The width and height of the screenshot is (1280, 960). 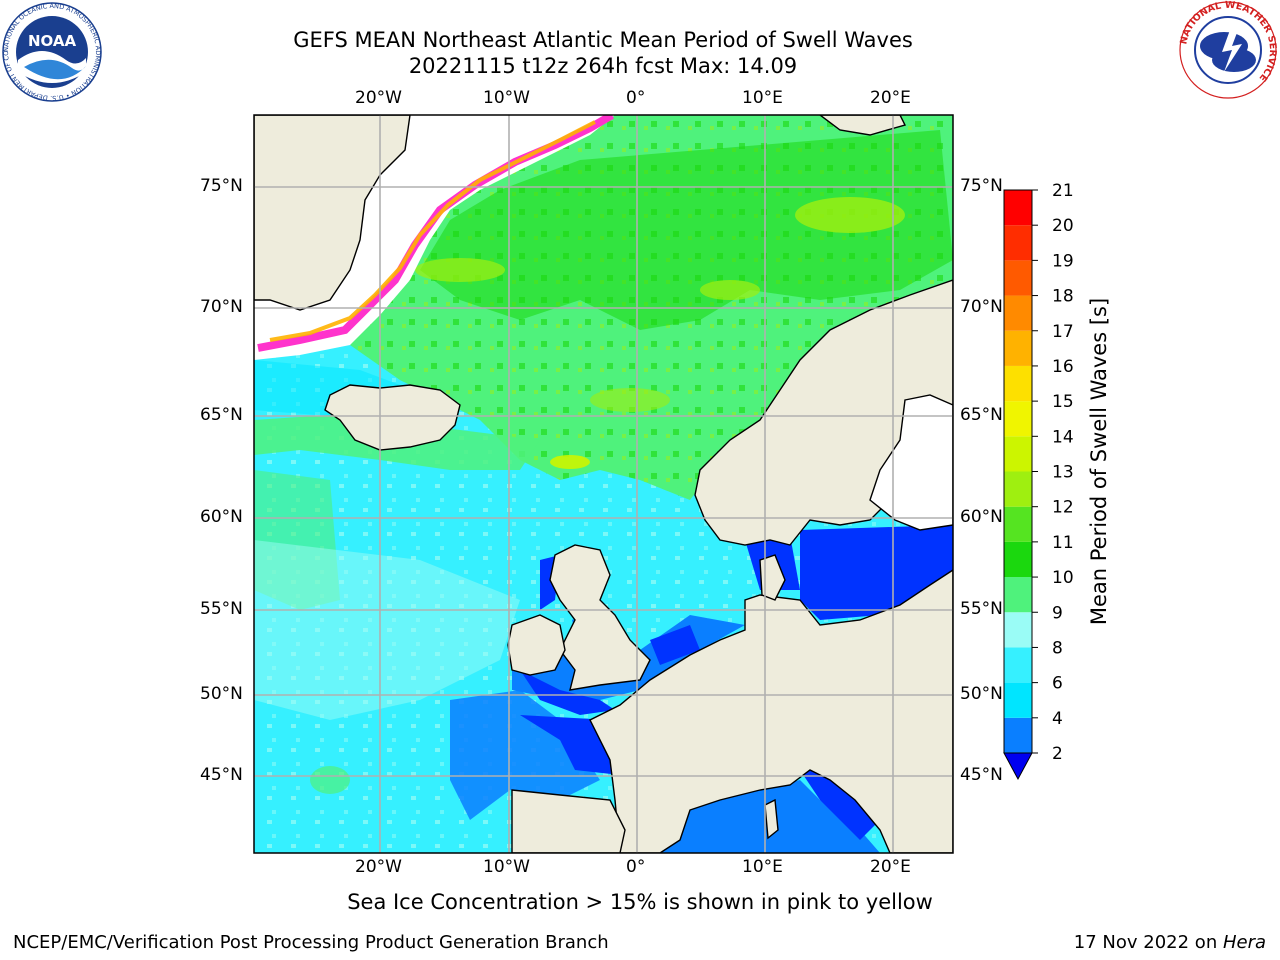 What do you see at coordinates (378, 98) in the screenshot?
I see `lon-label-top-20w: 20°W` at bounding box center [378, 98].